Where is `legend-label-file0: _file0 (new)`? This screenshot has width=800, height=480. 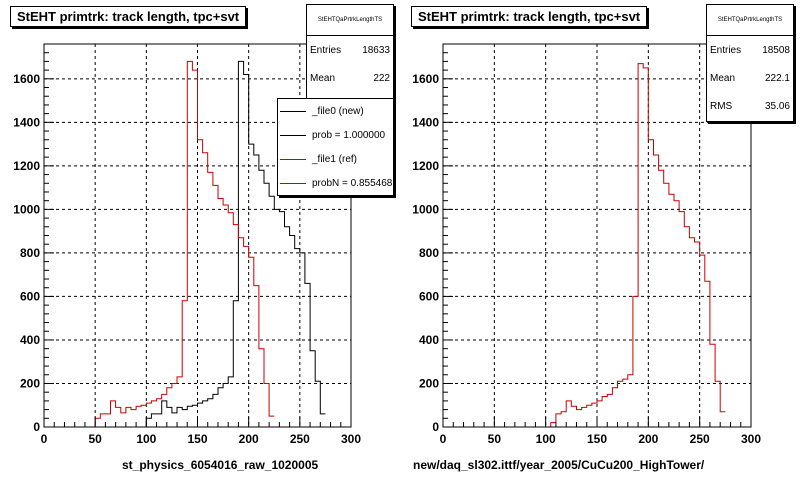 legend-label-file0: _file0 (new) is located at coordinates (338, 111).